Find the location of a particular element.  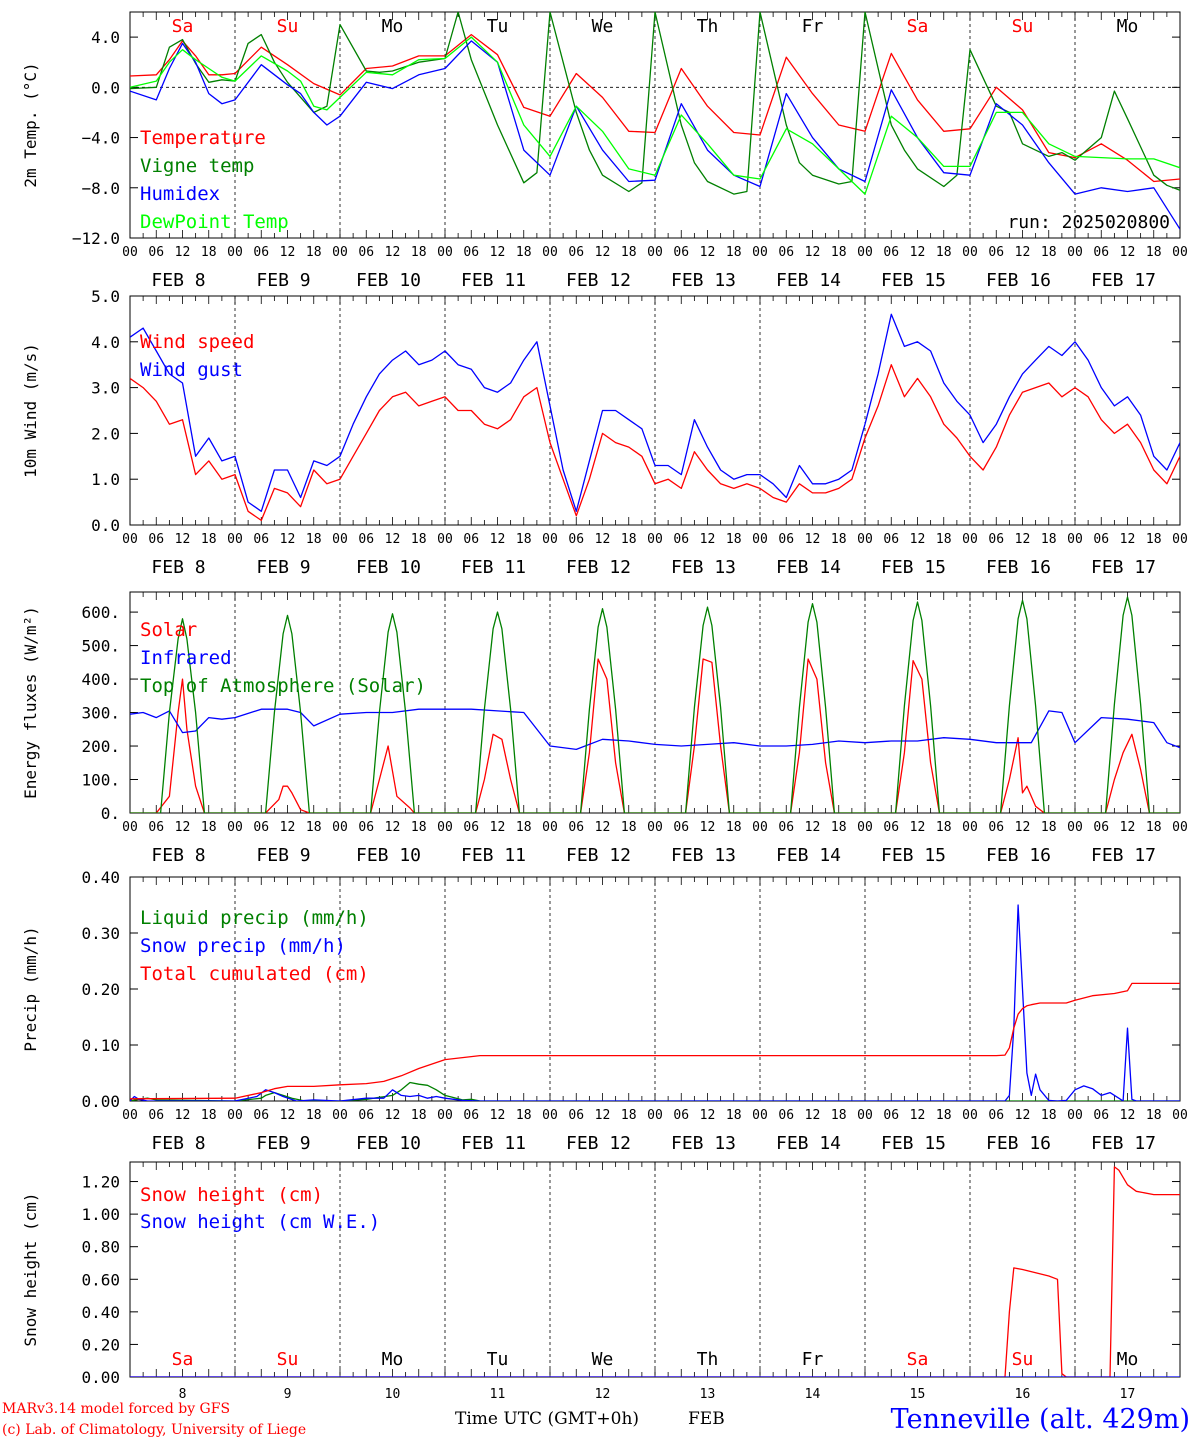

wind-series-wind-gust is located at coordinates (655, 412).